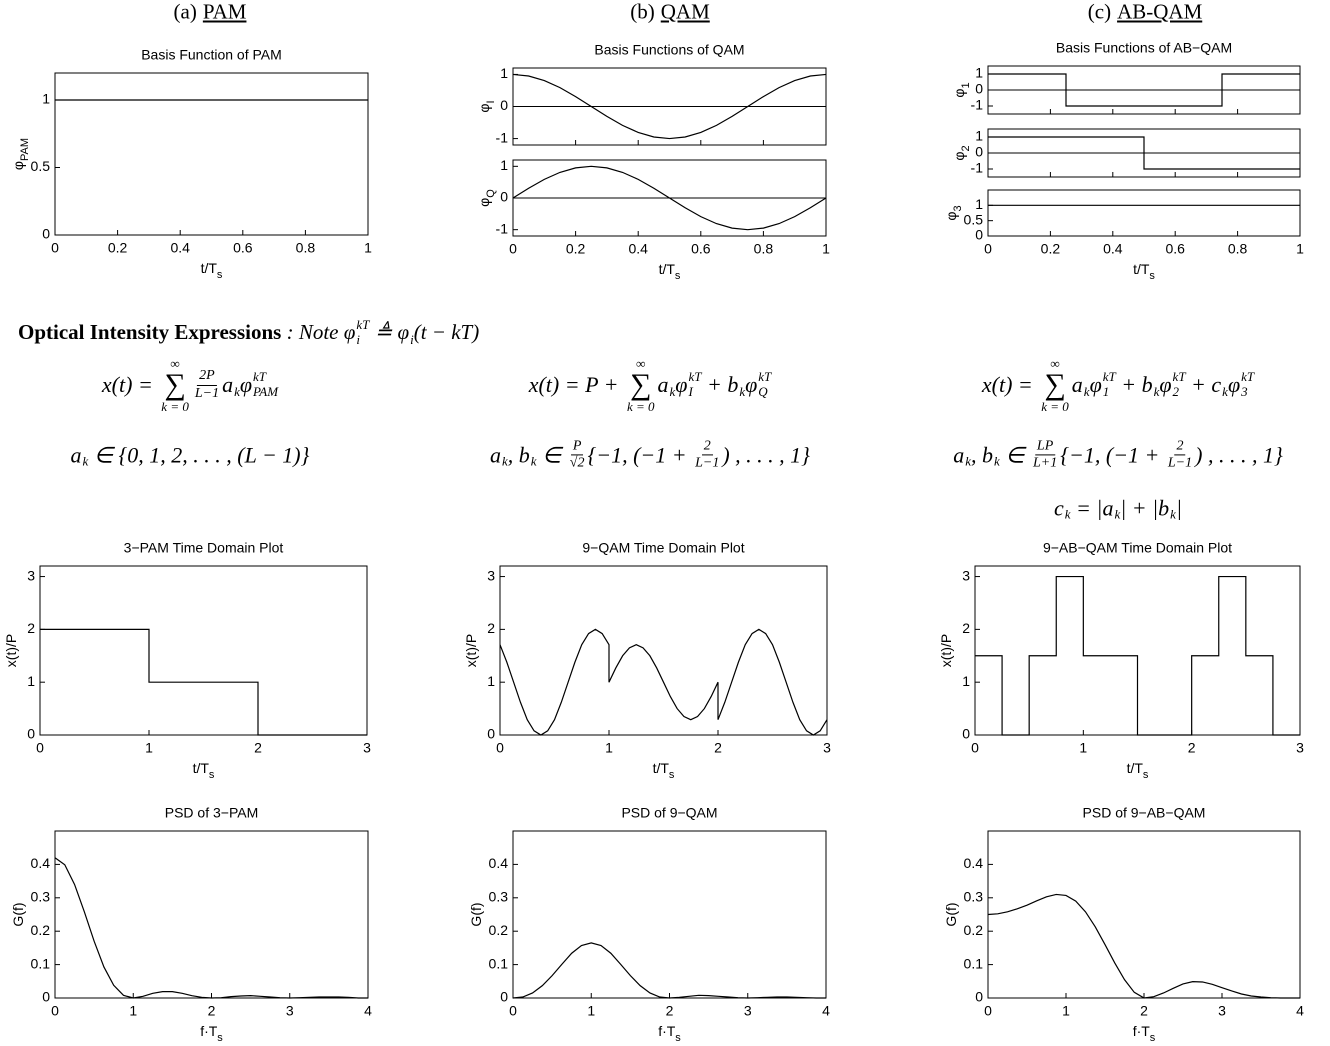  What do you see at coordinates (1055, 406) in the screenshot?
I see `sum-lower: k = 0` at bounding box center [1055, 406].